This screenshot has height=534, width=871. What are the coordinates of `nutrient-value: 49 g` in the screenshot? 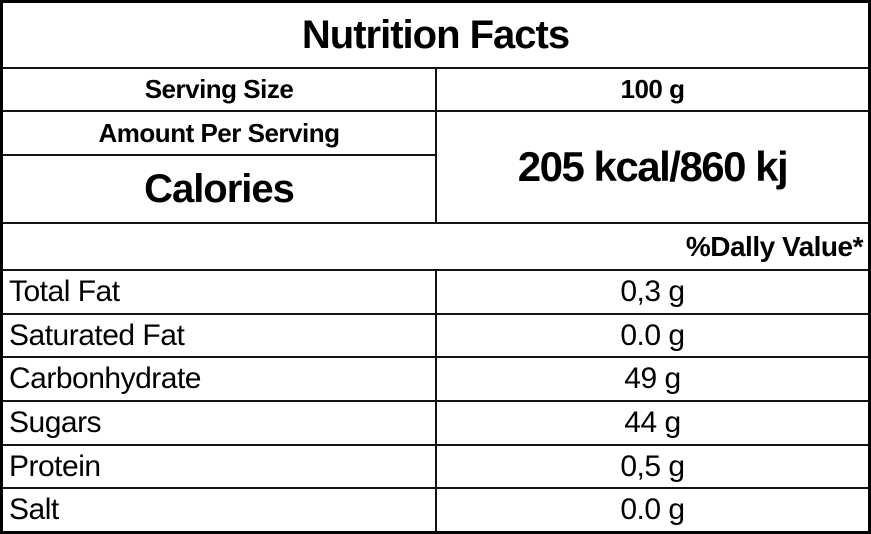 It's located at (652, 379).